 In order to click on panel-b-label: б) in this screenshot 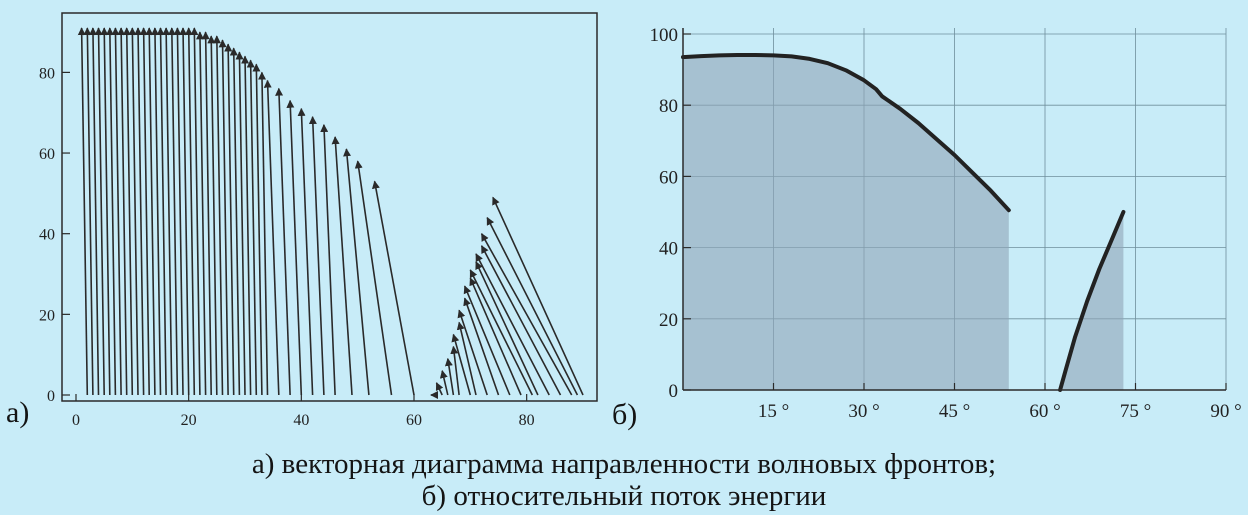, I will do `click(624, 414)`.